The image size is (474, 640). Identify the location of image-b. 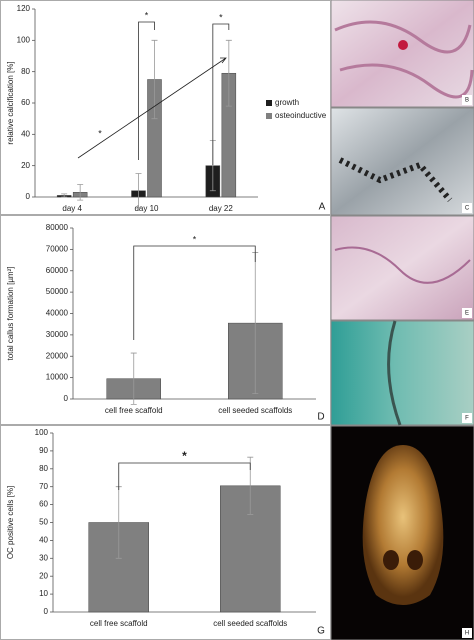
(402, 54).